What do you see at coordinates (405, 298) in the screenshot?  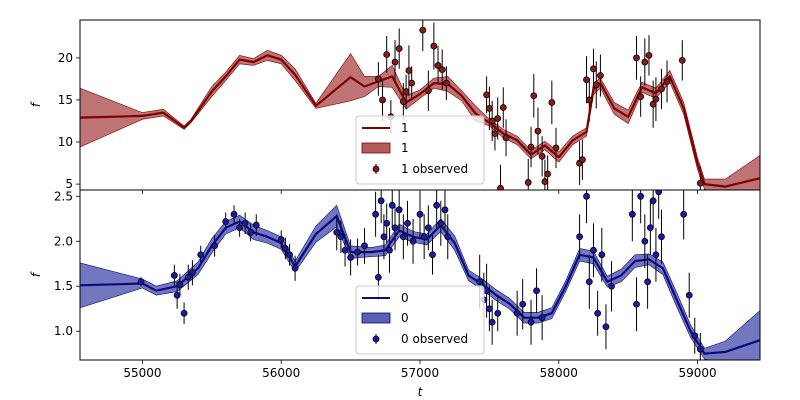 I see `legend-label-bottom-0: 0` at bounding box center [405, 298].